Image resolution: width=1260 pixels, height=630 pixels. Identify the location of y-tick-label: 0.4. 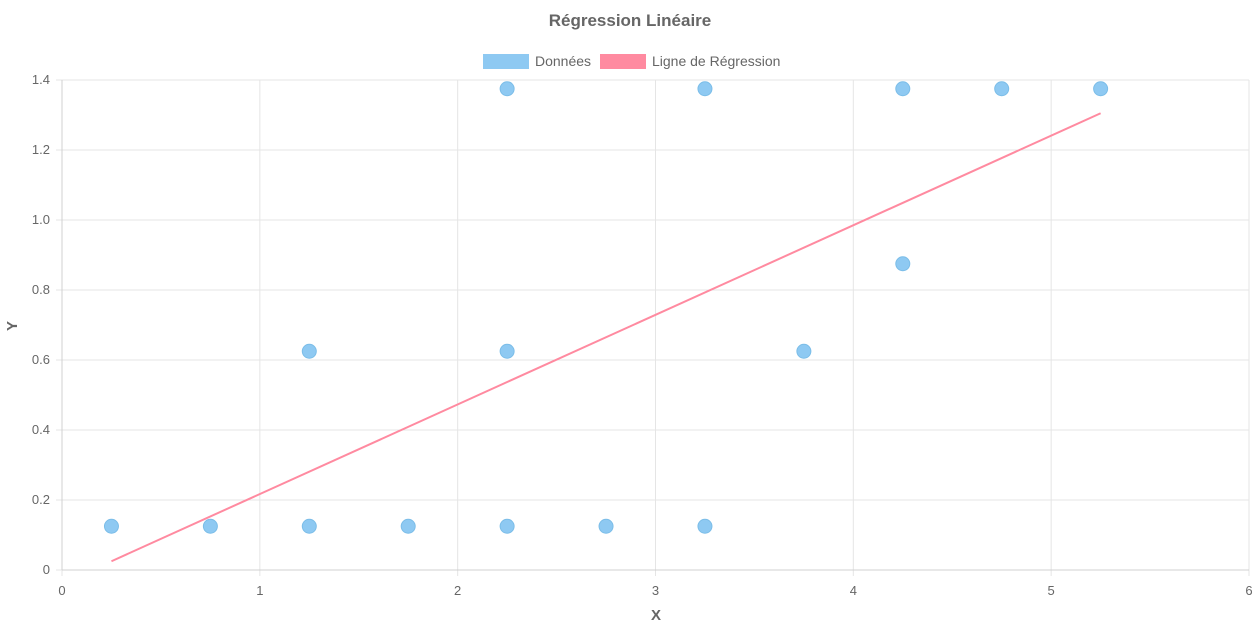
(41, 429).